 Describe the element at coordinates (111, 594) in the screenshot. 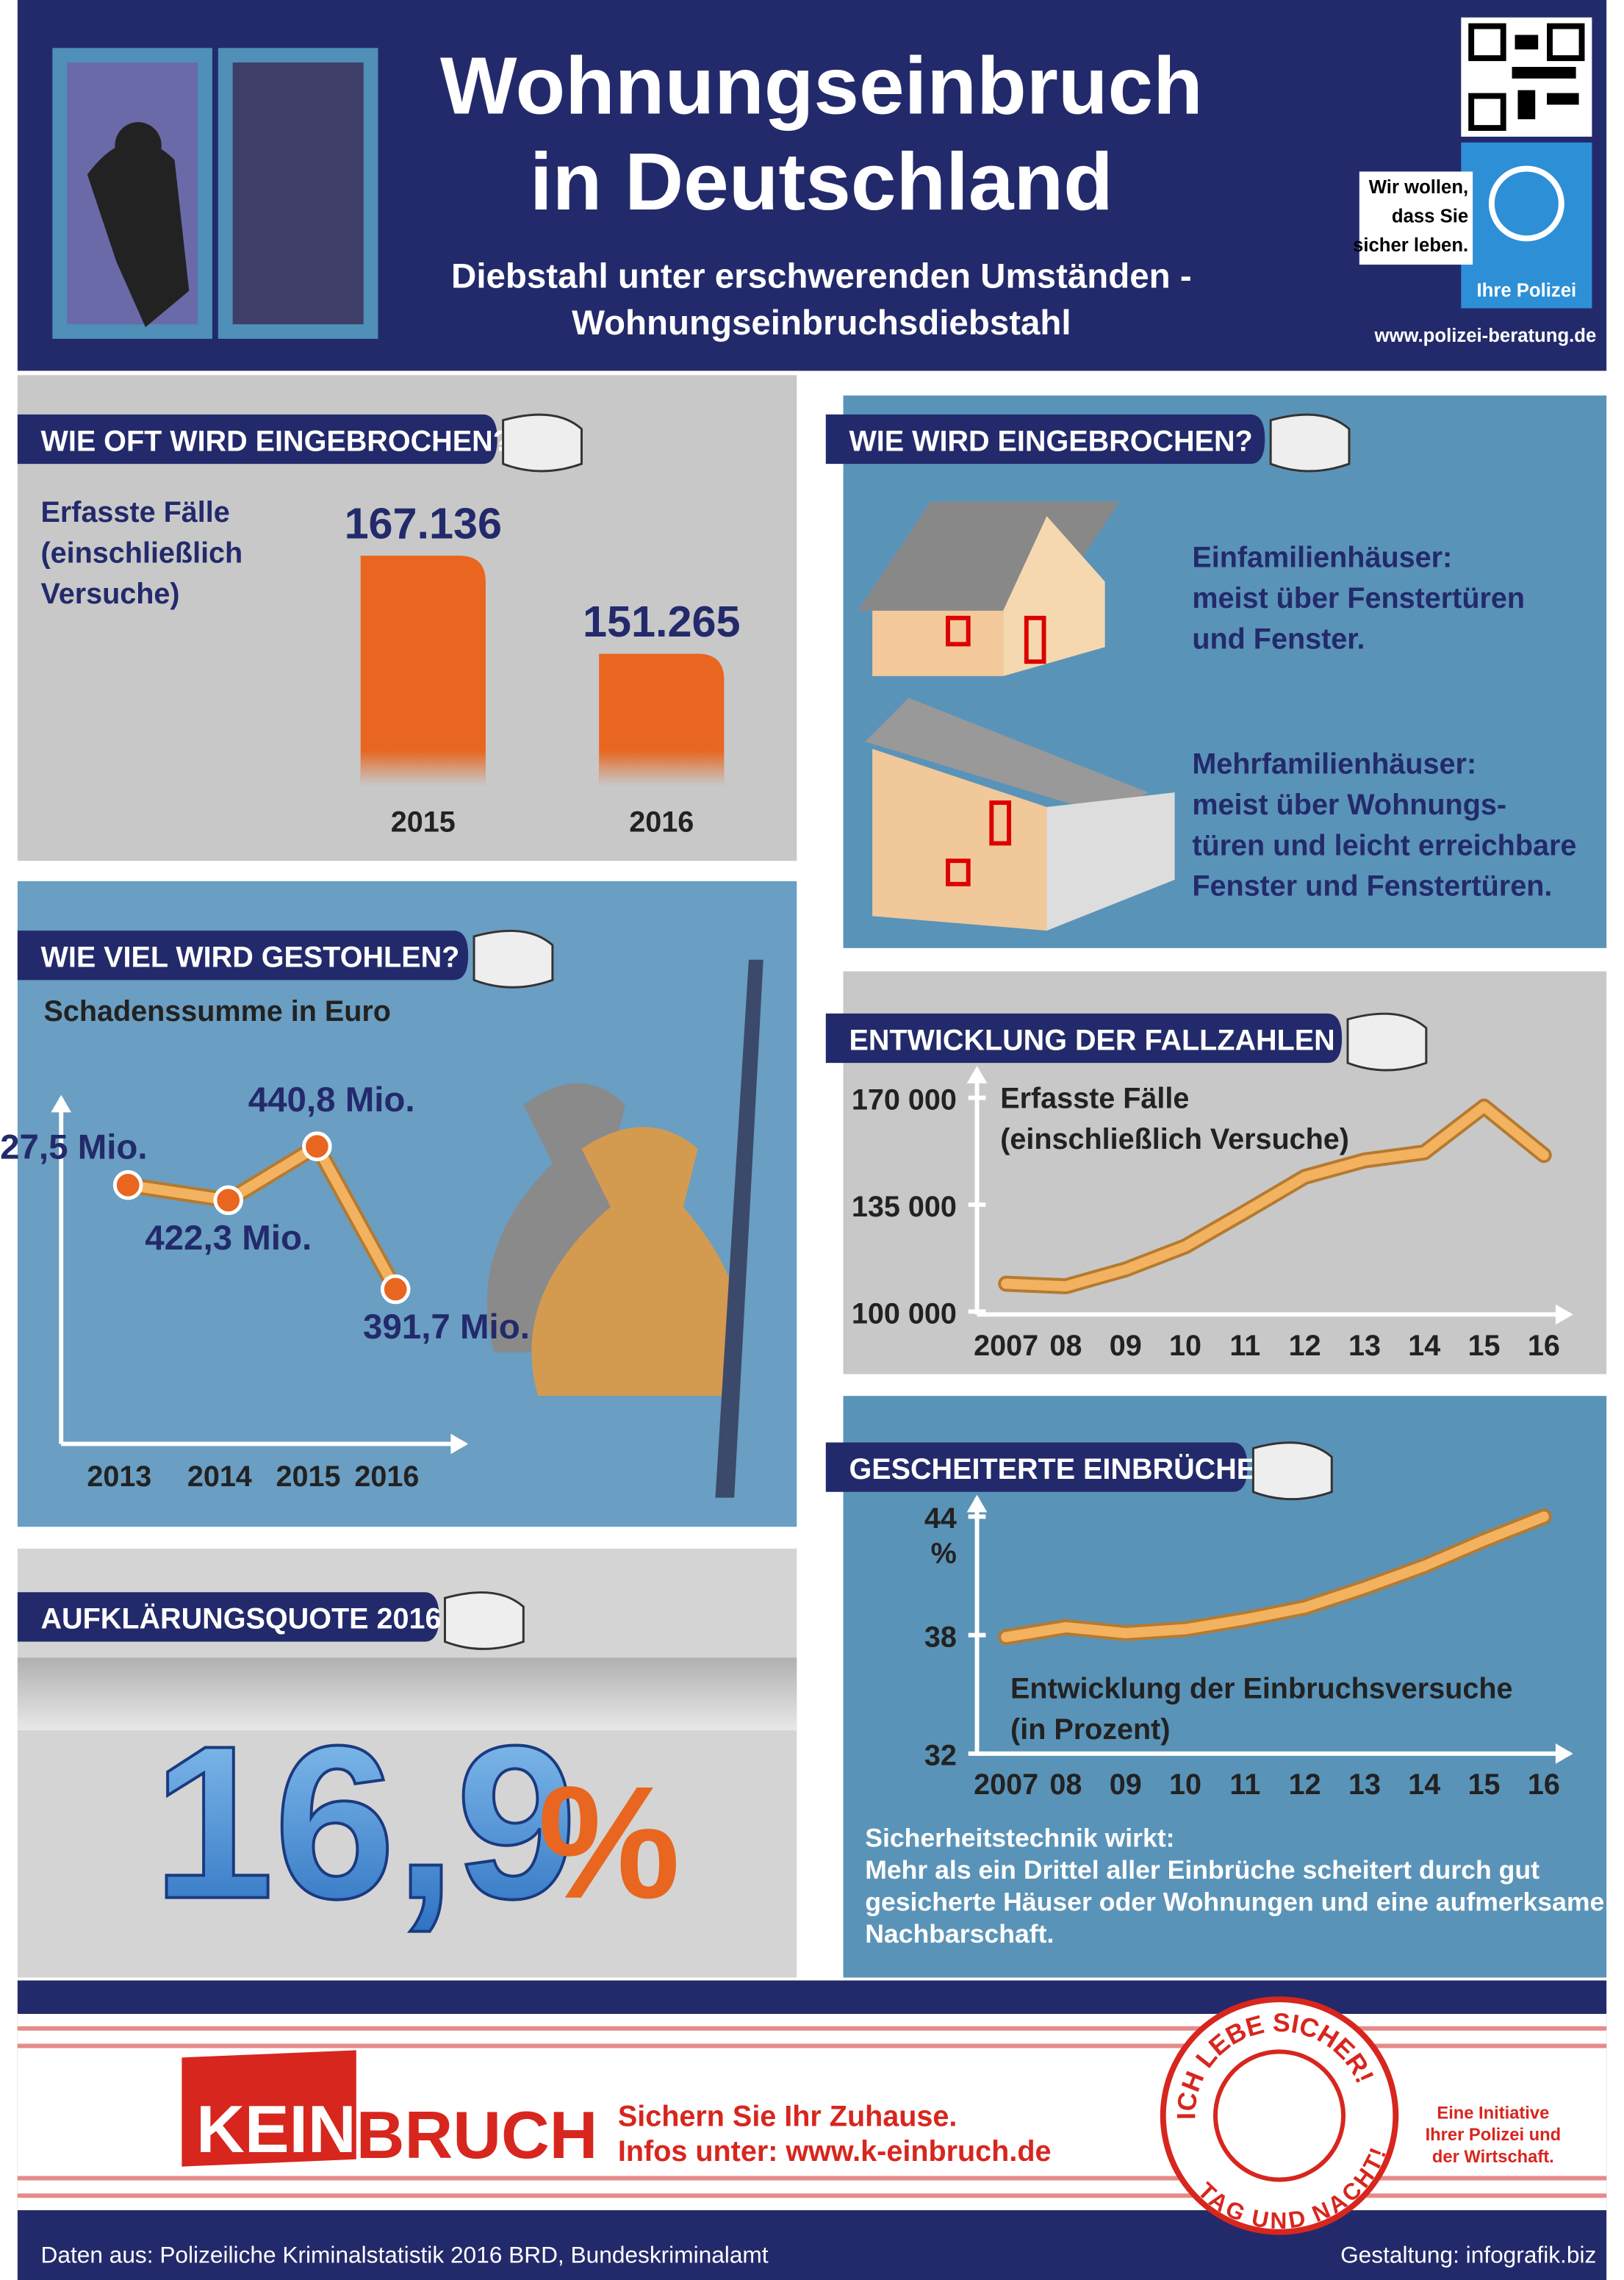

I see `annotation: Versuche)` at that location.